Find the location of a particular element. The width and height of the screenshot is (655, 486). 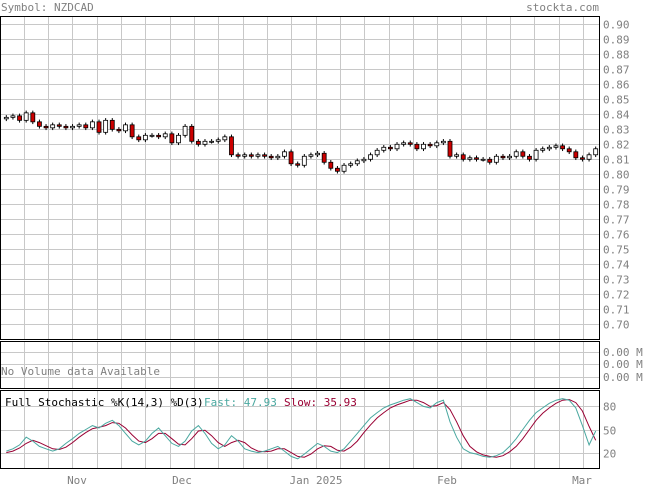

x-axis: Nov Dec Jan 2025 Feb Mar is located at coordinates (329, 480).